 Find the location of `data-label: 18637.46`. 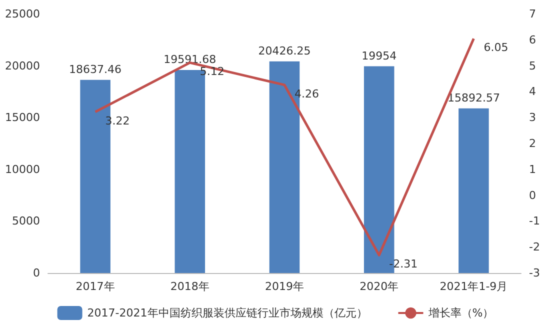

data-label: 18637.46 is located at coordinates (95, 69).